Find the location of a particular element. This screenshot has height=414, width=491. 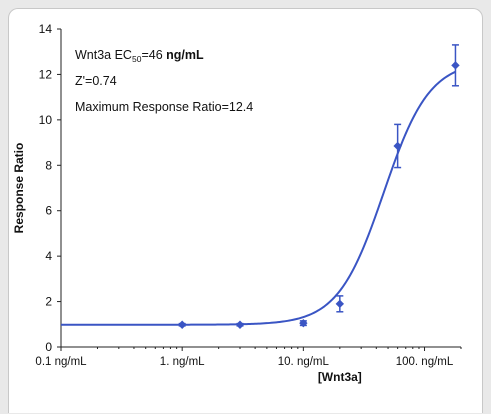

y-tick-label: 12 is located at coordinates (46, 74).